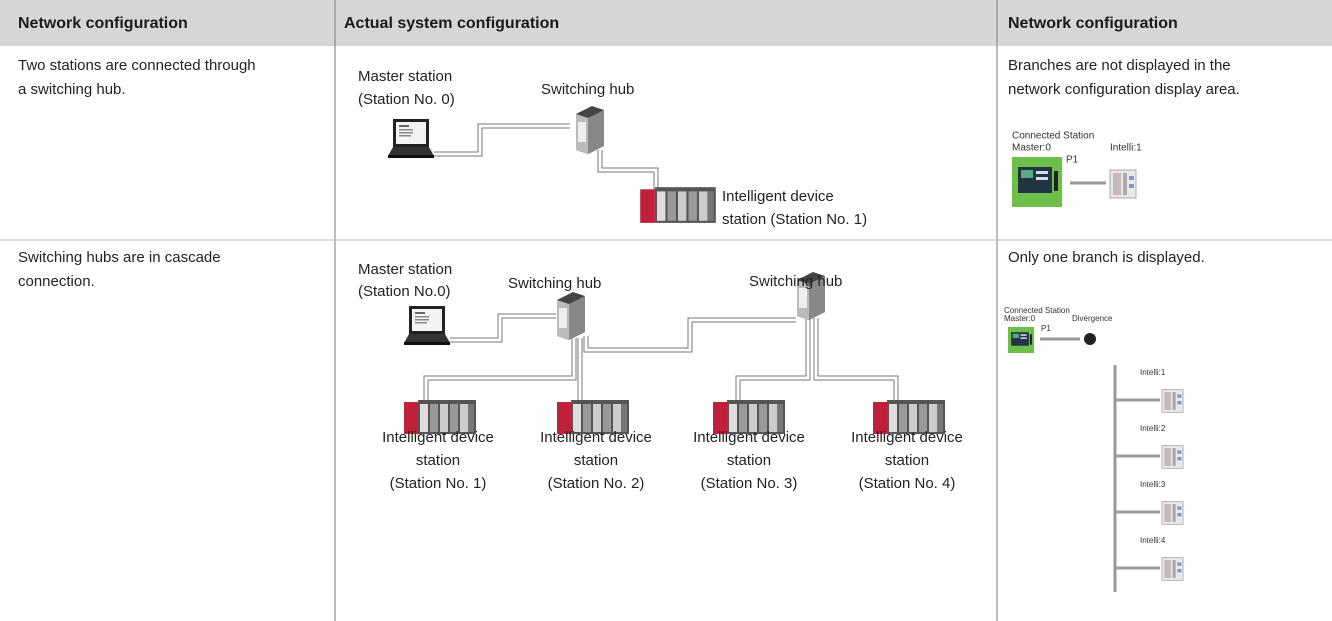  I want to click on master-label: (Station No. 0), so click(406, 99).